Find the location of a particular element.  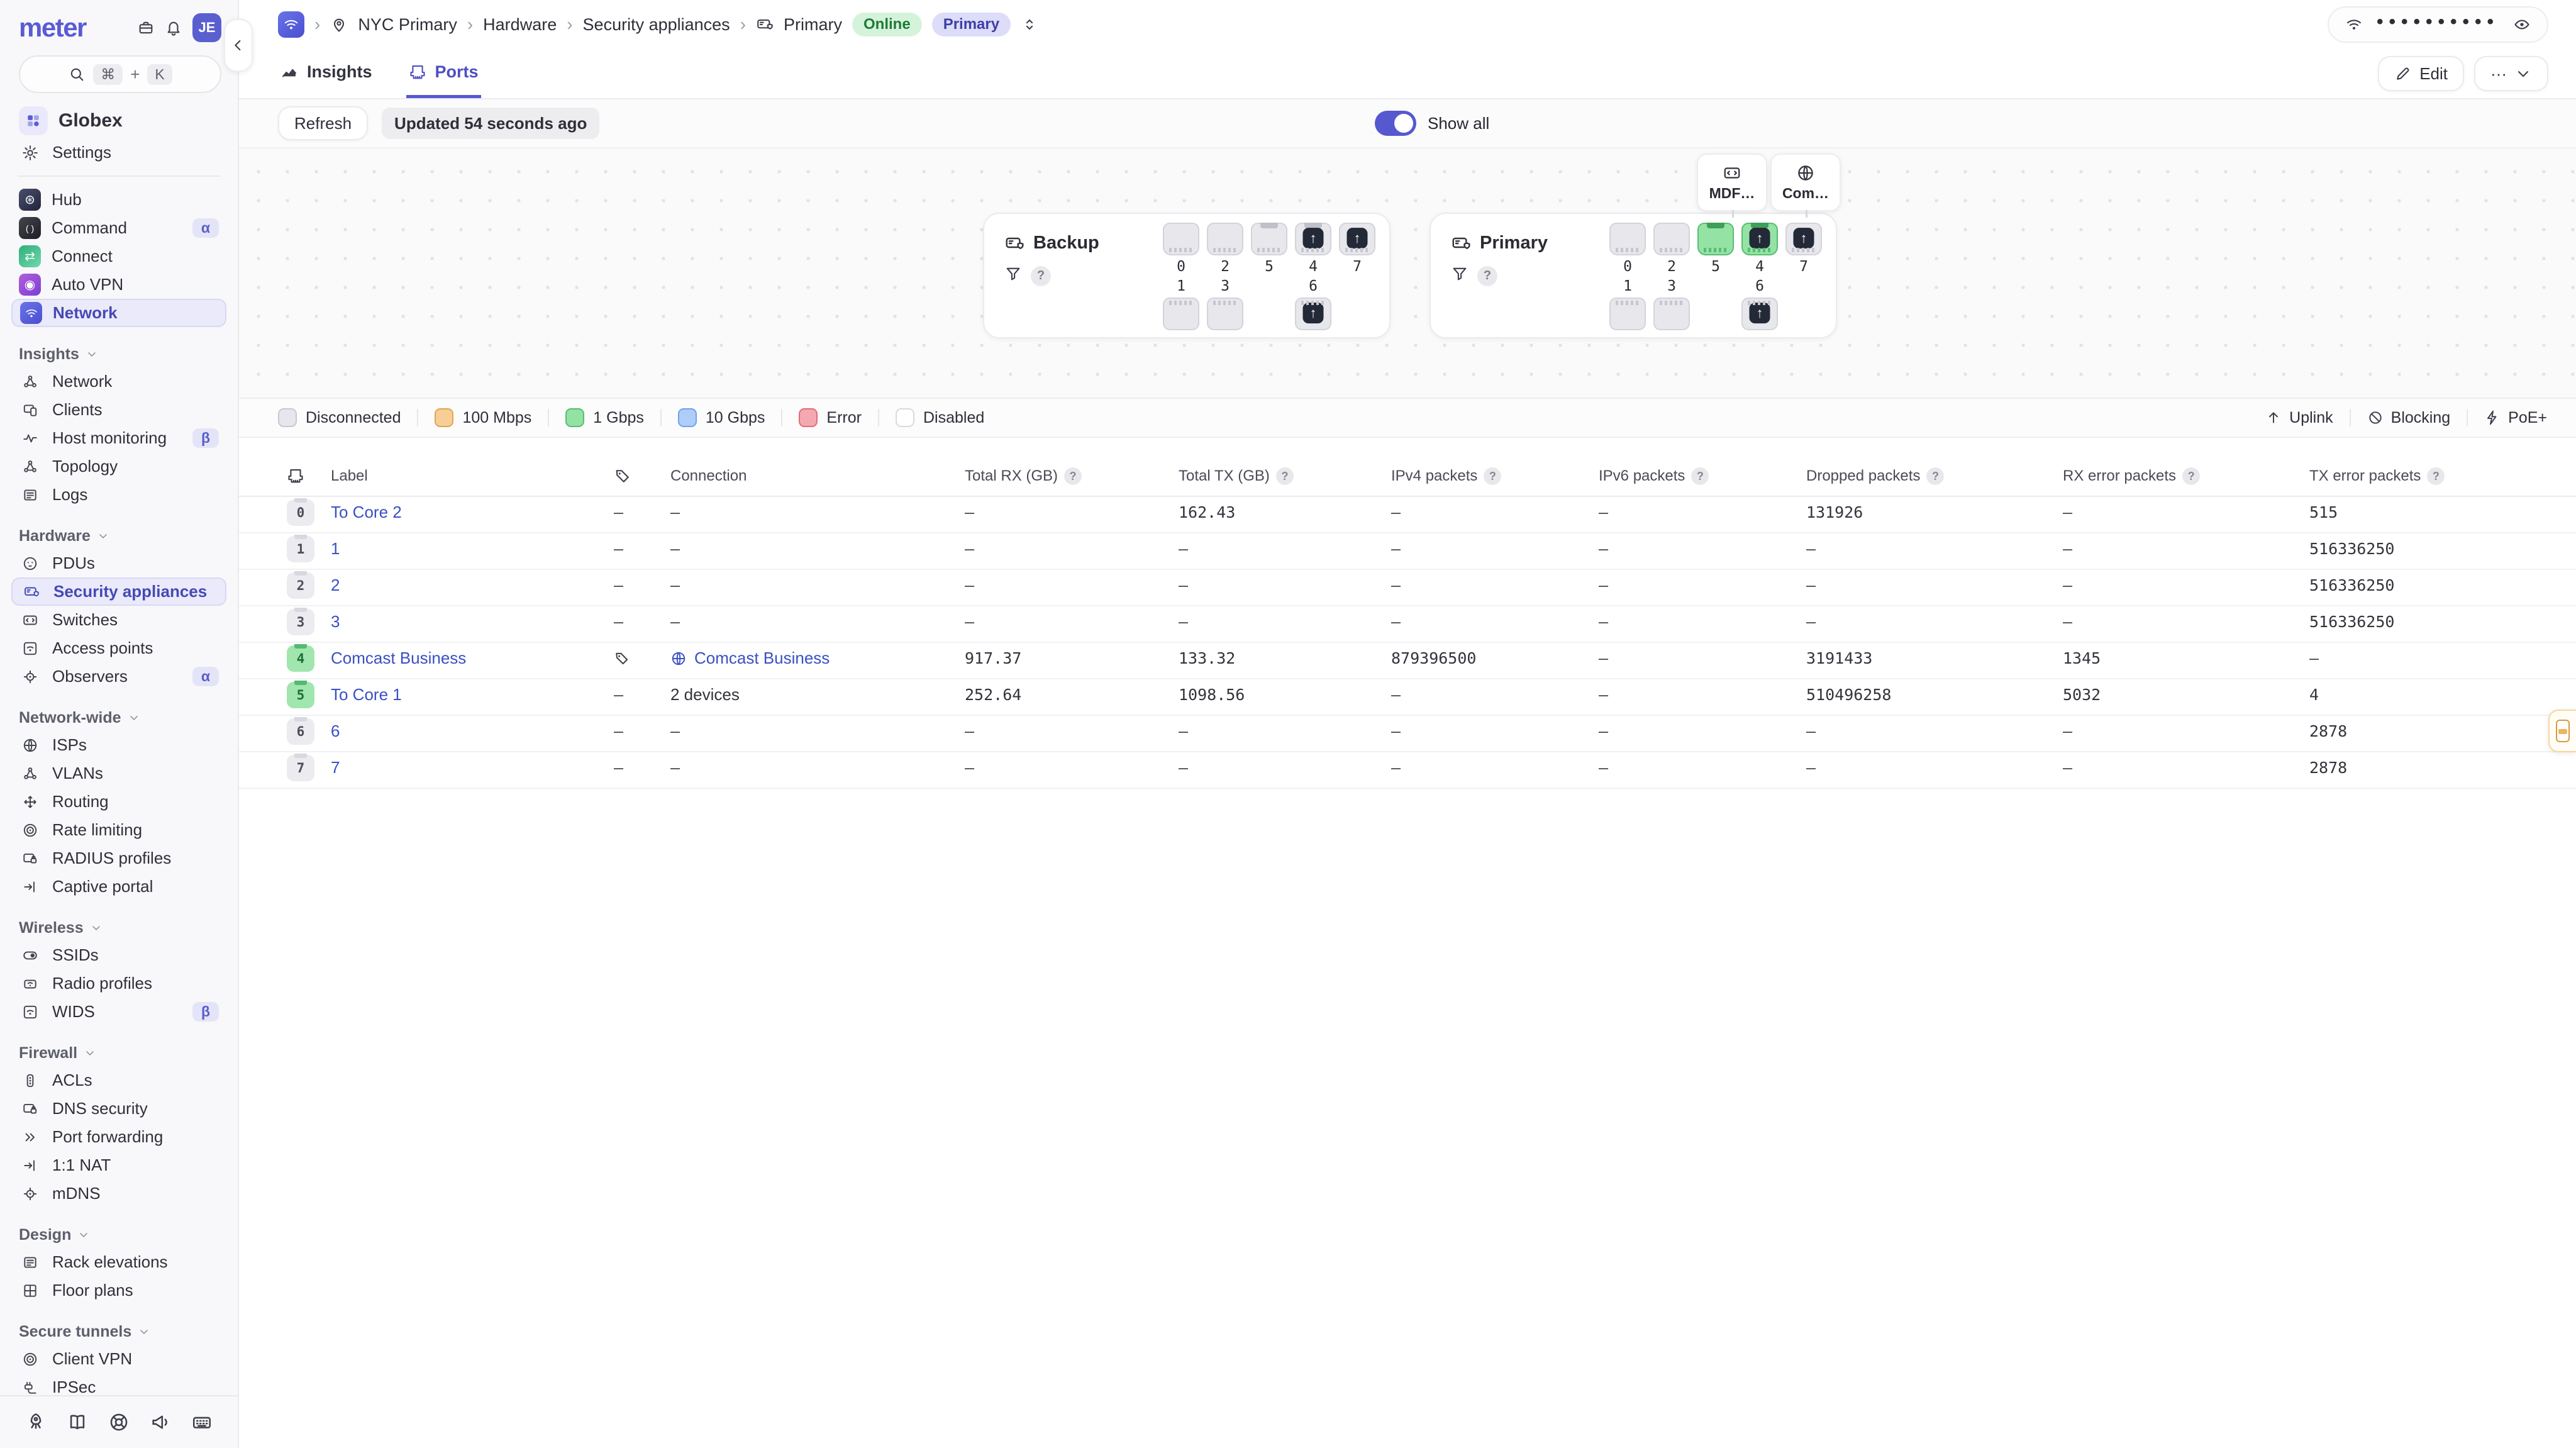

breadcrumb-device: Primary is located at coordinates (813, 24).